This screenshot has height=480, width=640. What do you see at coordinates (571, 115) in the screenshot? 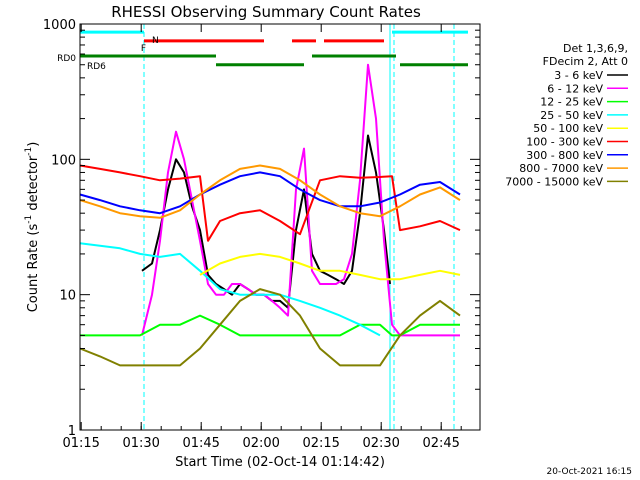
I see `legend-label-4: 25 - 50 keV` at bounding box center [571, 115].